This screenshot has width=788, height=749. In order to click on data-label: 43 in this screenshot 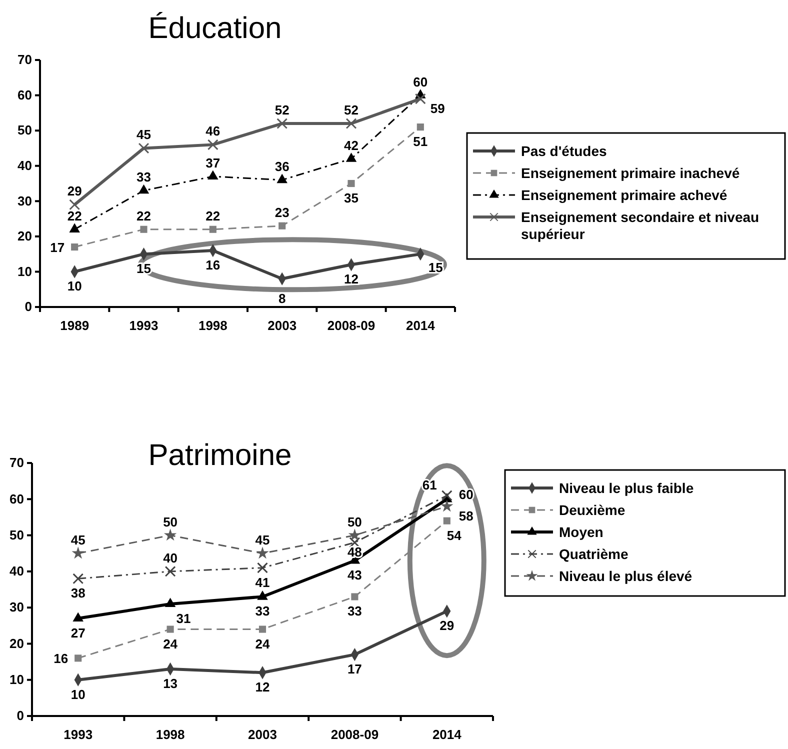, I will do `click(354, 575)`.